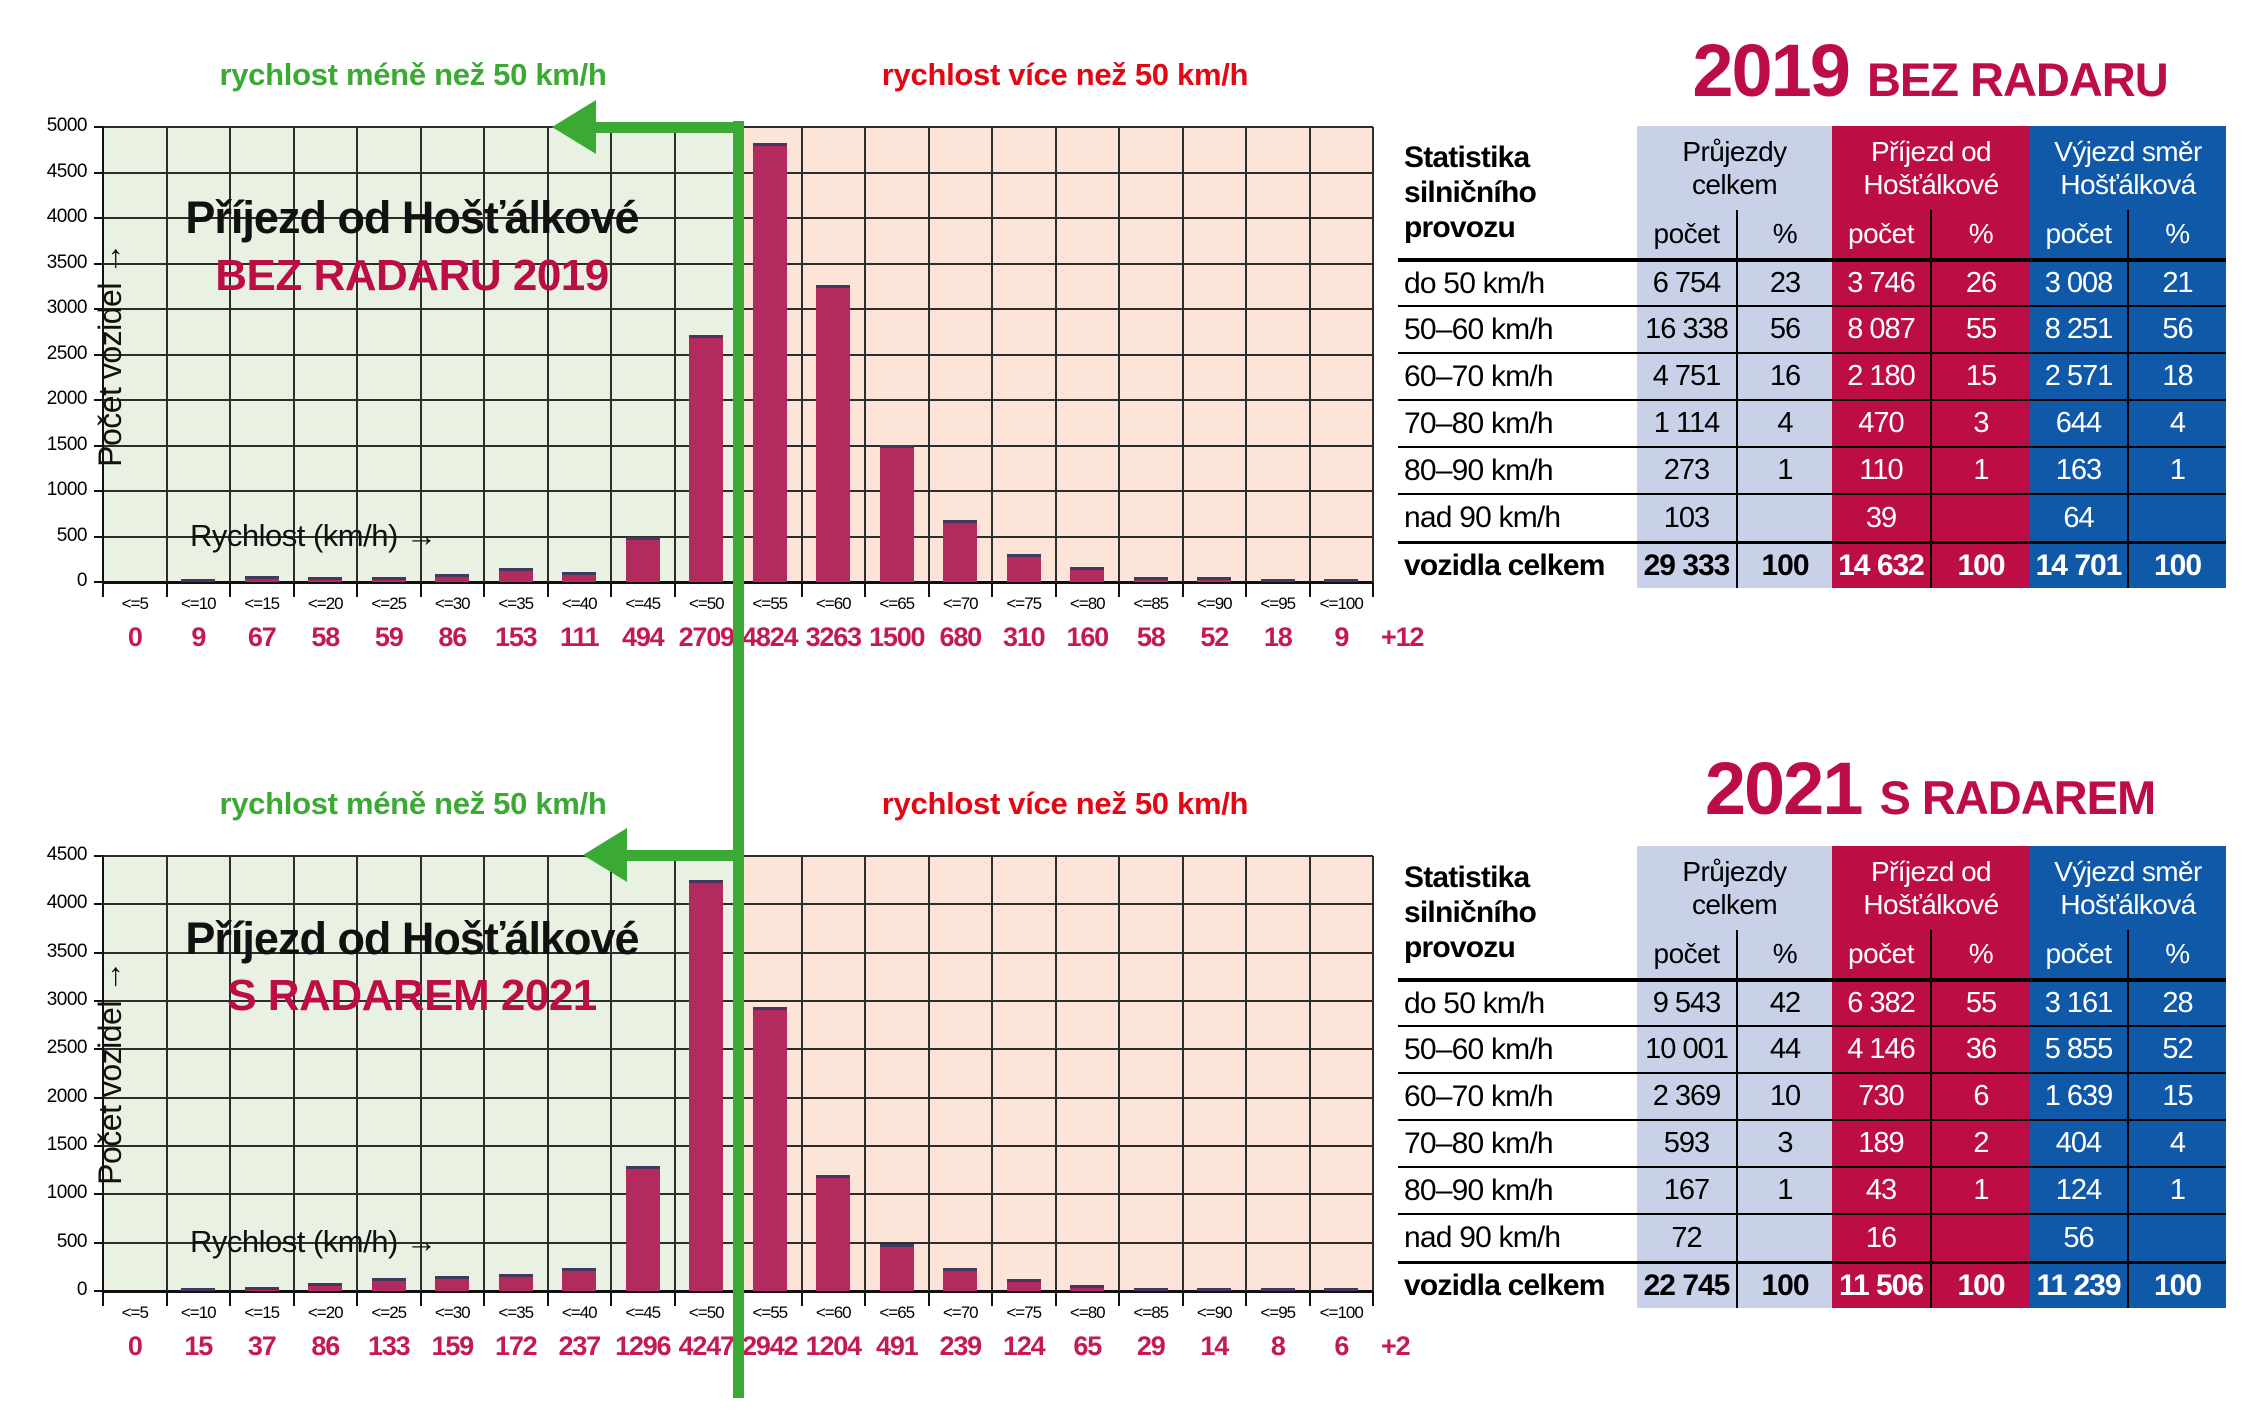 This screenshot has height=1417, width=2267. What do you see at coordinates (67, 353) in the screenshot?
I see `y-axis-tick-label: 2500` at bounding box center [67, 353].